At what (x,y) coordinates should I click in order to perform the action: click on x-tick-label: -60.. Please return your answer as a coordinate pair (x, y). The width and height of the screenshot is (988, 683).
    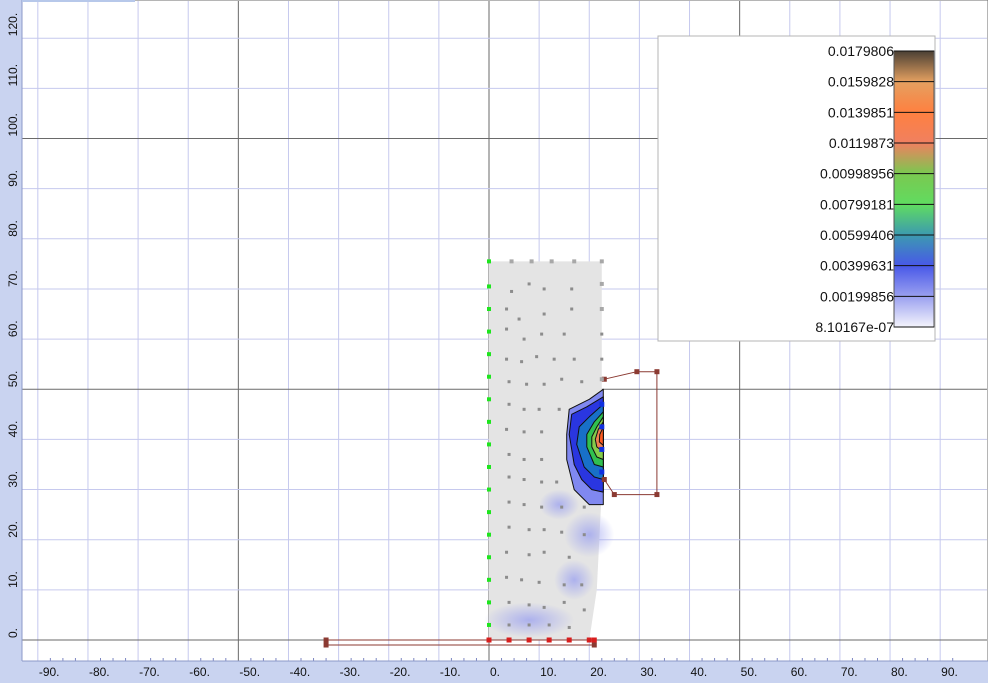
    Looking at the image, I should click on (199, 672).